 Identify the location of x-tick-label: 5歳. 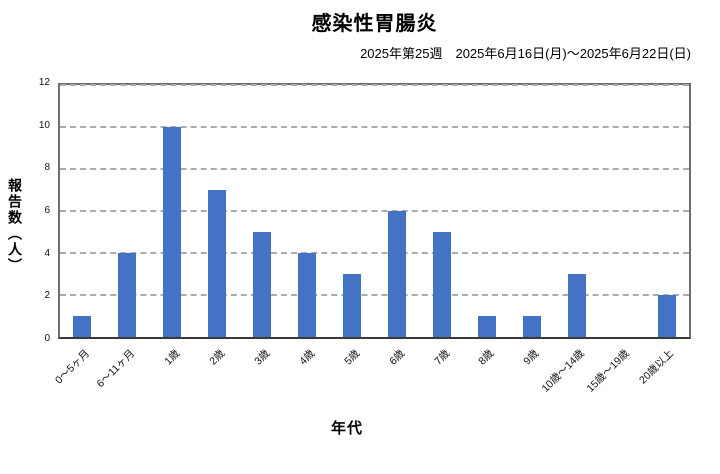
(351, 357).